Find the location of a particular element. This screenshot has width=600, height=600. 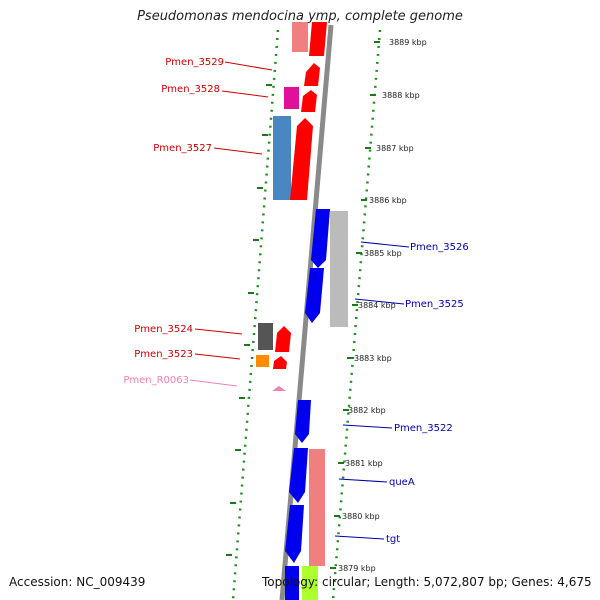

gene-label: queA is located at coordinates (402, 482).